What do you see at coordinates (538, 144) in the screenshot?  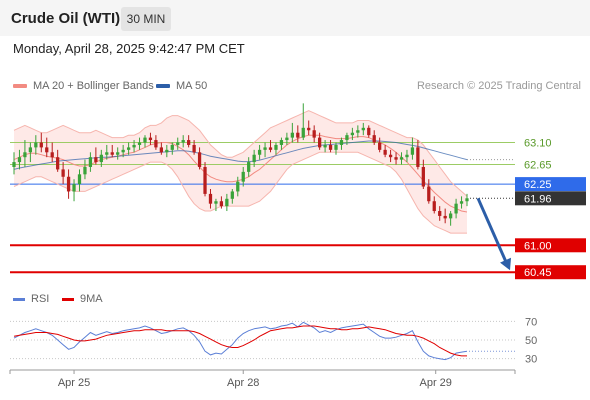 I see `level-label-0: 63.10` at bounding box center [538, 144].